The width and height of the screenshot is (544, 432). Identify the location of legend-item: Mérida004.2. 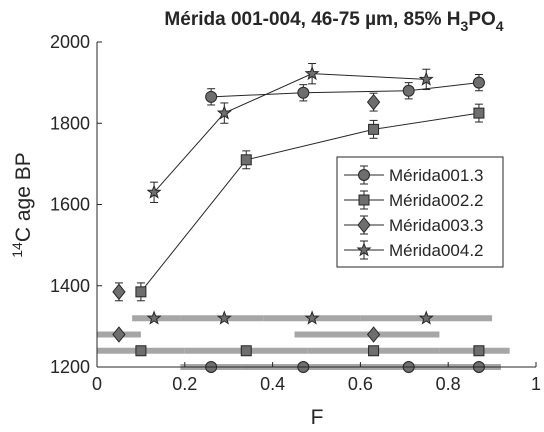
(414, 250).